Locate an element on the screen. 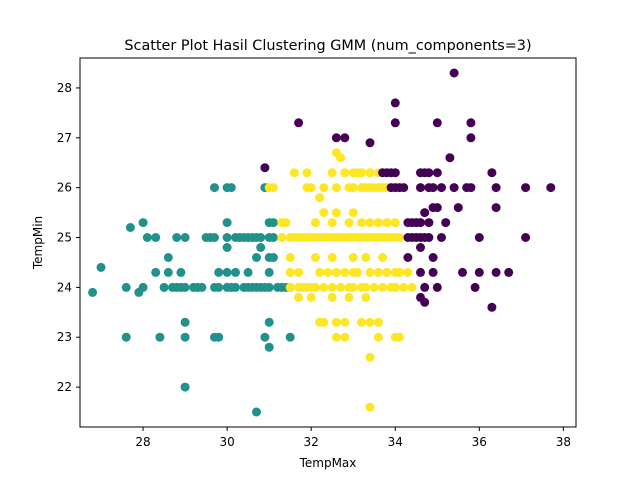 This screenshot has height=480, width=640. x-tick-label: 30 is located at coordinates (226, 442).